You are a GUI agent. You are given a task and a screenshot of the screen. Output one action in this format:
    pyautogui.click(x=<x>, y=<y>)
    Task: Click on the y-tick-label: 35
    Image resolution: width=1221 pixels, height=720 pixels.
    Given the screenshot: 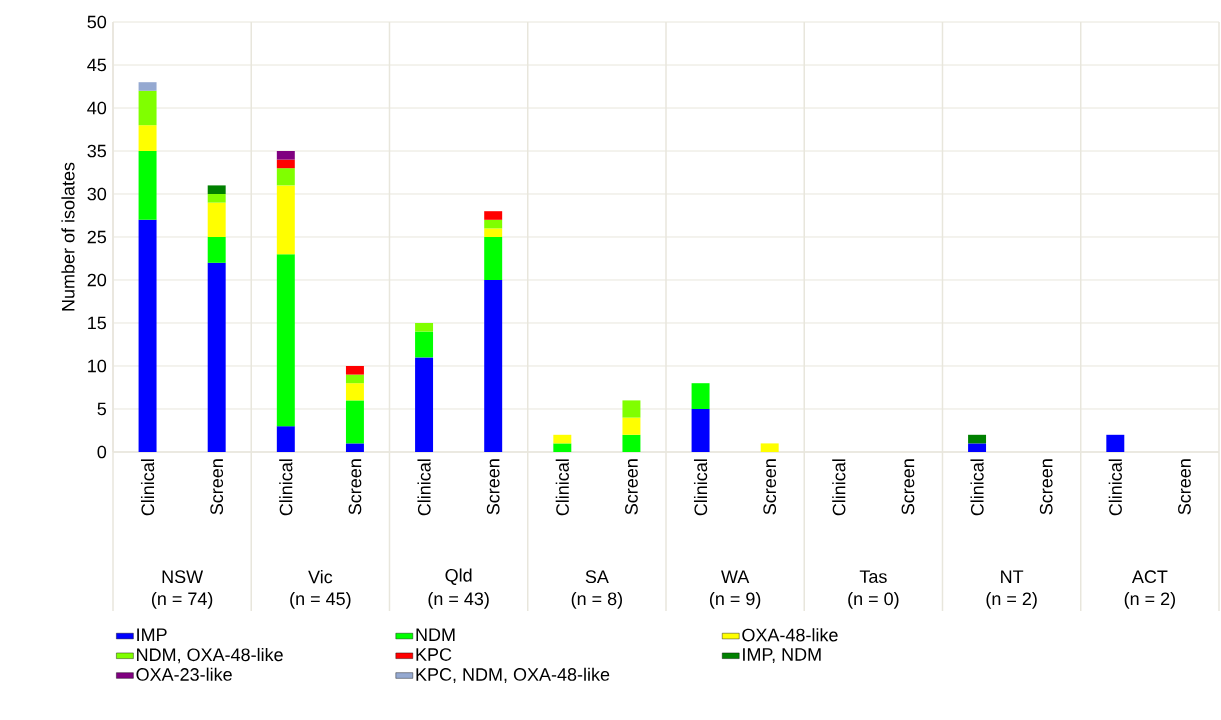 What is the action you would take?
    pyautogui.click(x=97, y=151)
    